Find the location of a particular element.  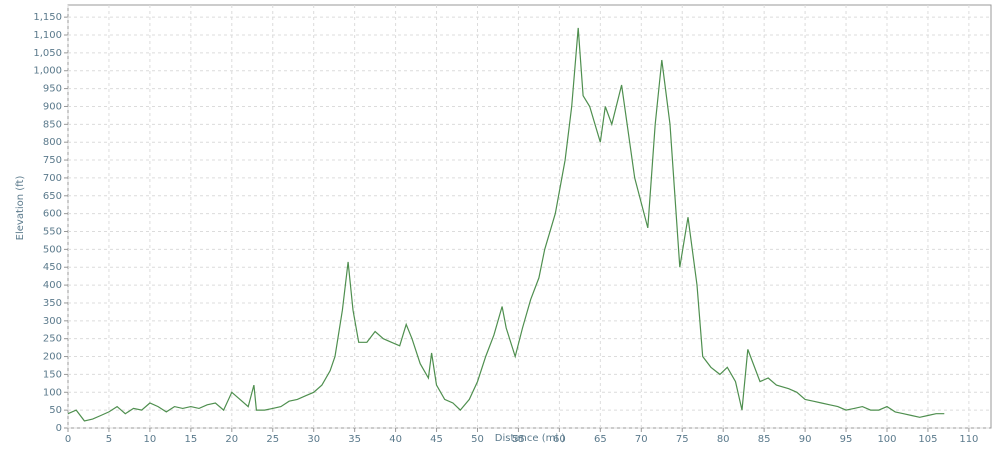

y-tick-label: 700 is located at coordinates (52, 178).